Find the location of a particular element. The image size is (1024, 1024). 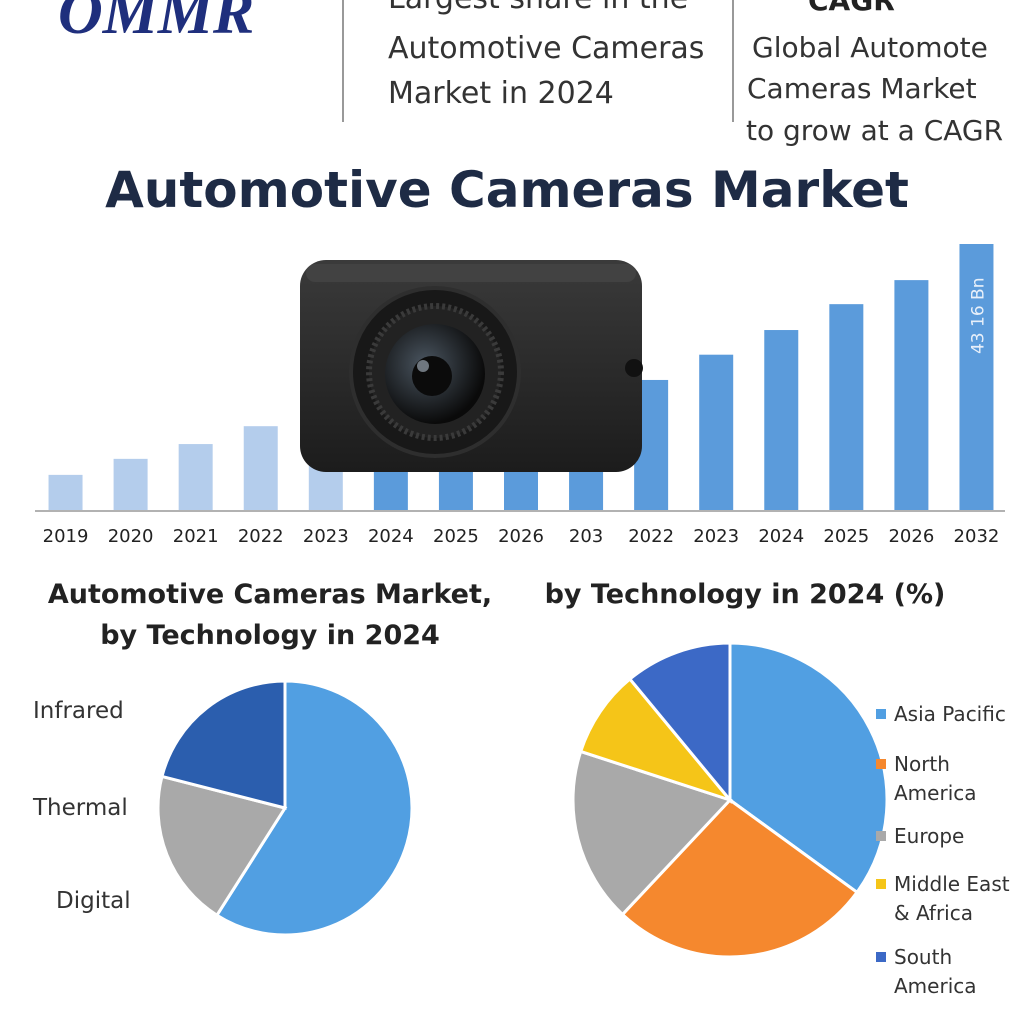

legend-item: Asia Pacific is located at coordinates (945, 714).